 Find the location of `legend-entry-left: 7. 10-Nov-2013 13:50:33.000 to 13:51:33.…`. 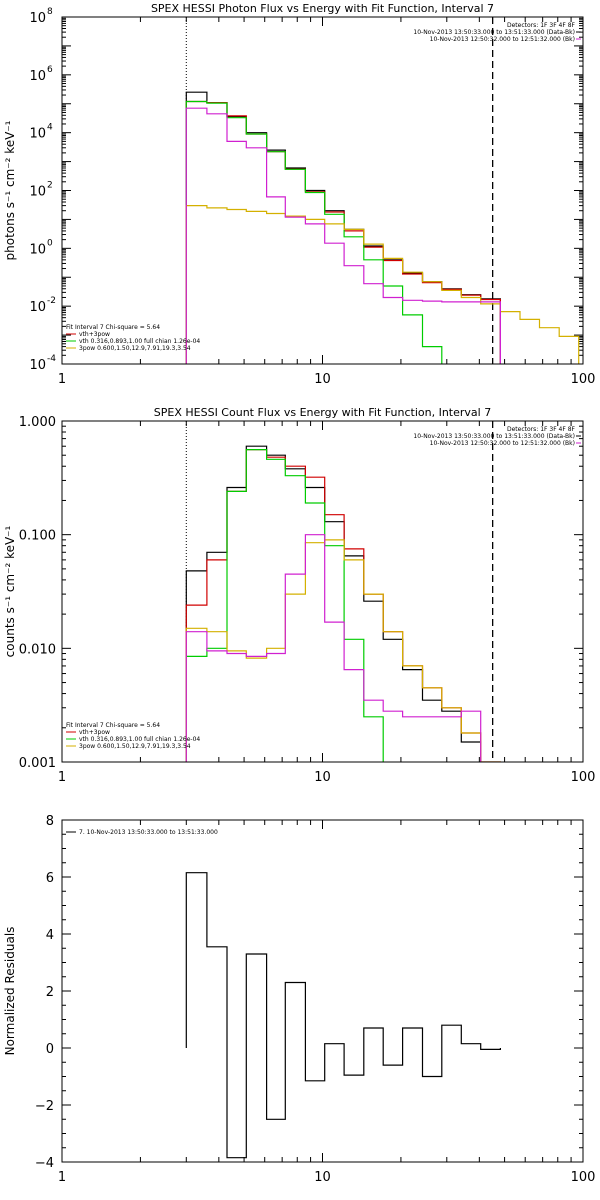

legend-entry-left: 7. 10-Nov-2013 13:50:33.000 to 13:51:33.… is located at coordinates (148, 832).